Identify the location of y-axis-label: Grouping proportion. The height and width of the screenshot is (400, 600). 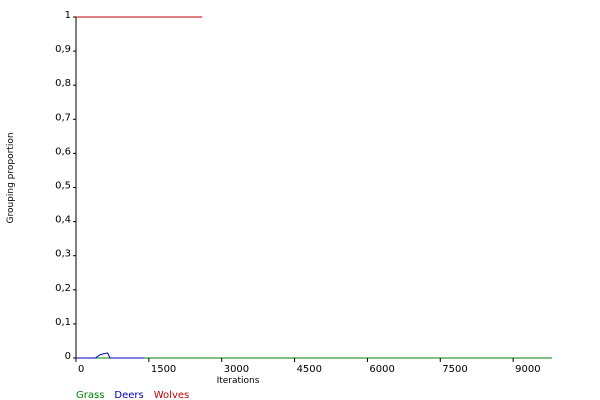
(11, 177).